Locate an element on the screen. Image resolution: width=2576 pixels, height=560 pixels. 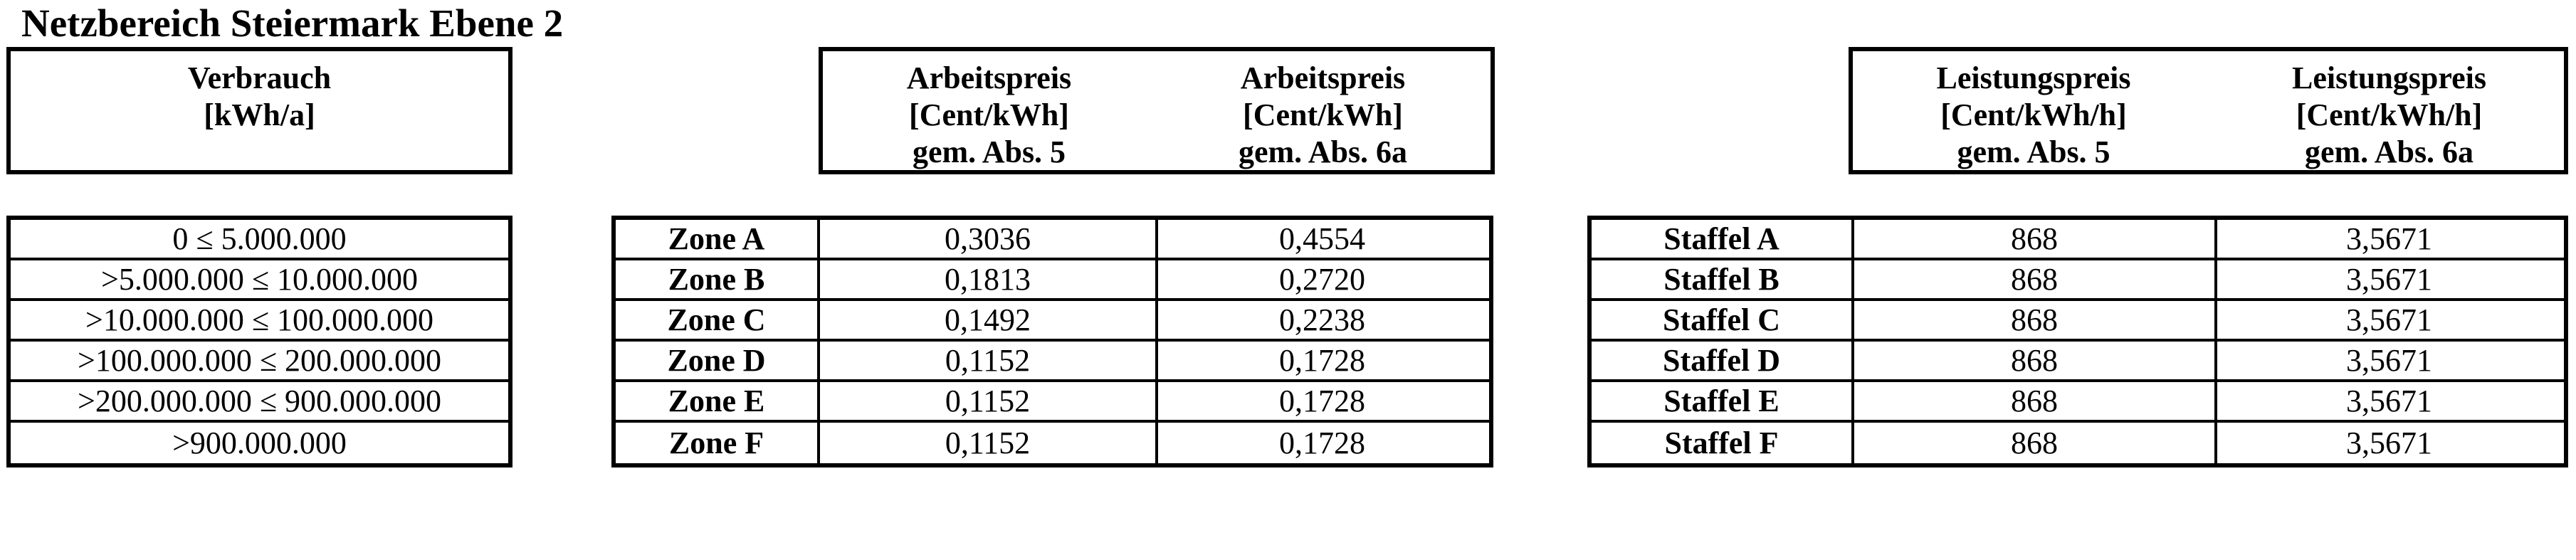
arbeitspreis-abs6a-cell: 0,2238 is located at coordinates (1320, 320).